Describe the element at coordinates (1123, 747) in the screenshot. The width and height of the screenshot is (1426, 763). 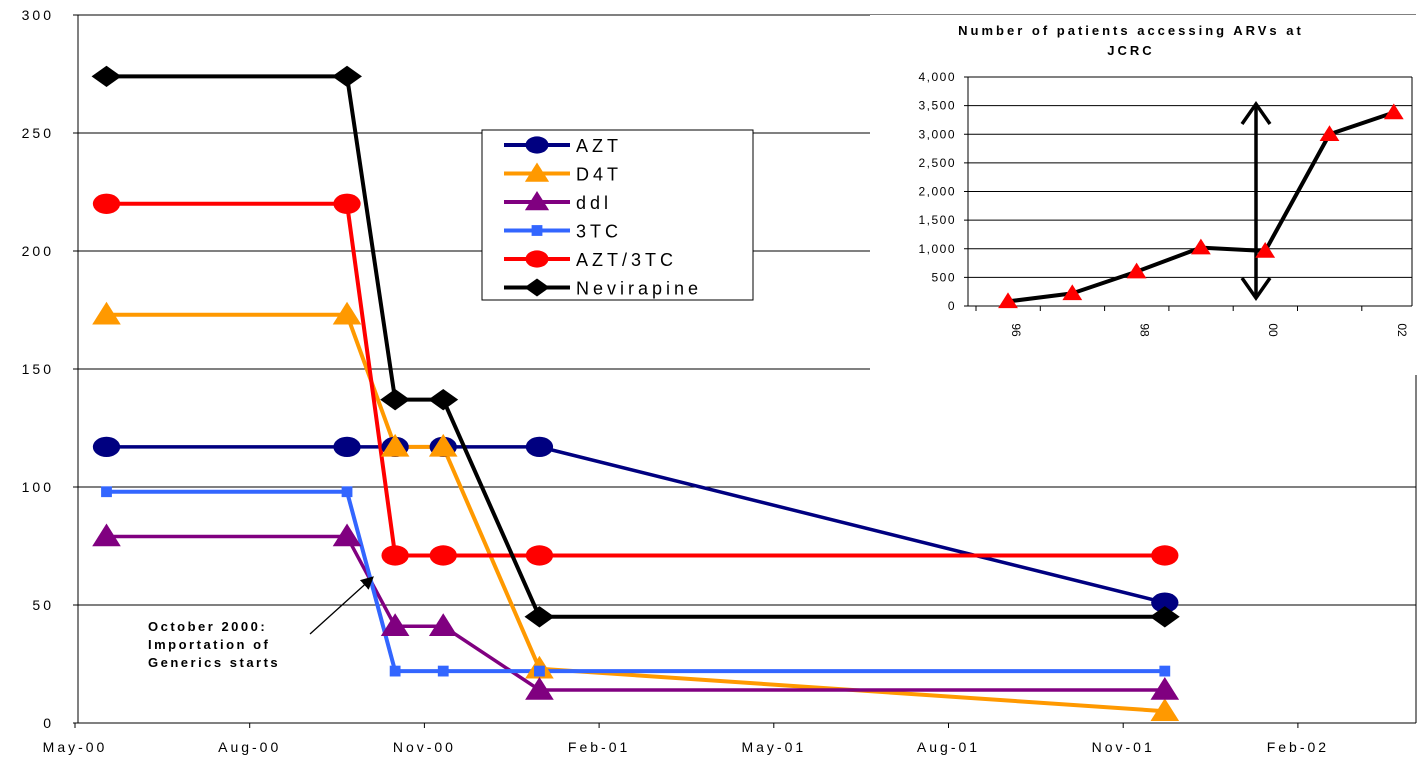
I see `x-tick-label: Nov-01` at that location.